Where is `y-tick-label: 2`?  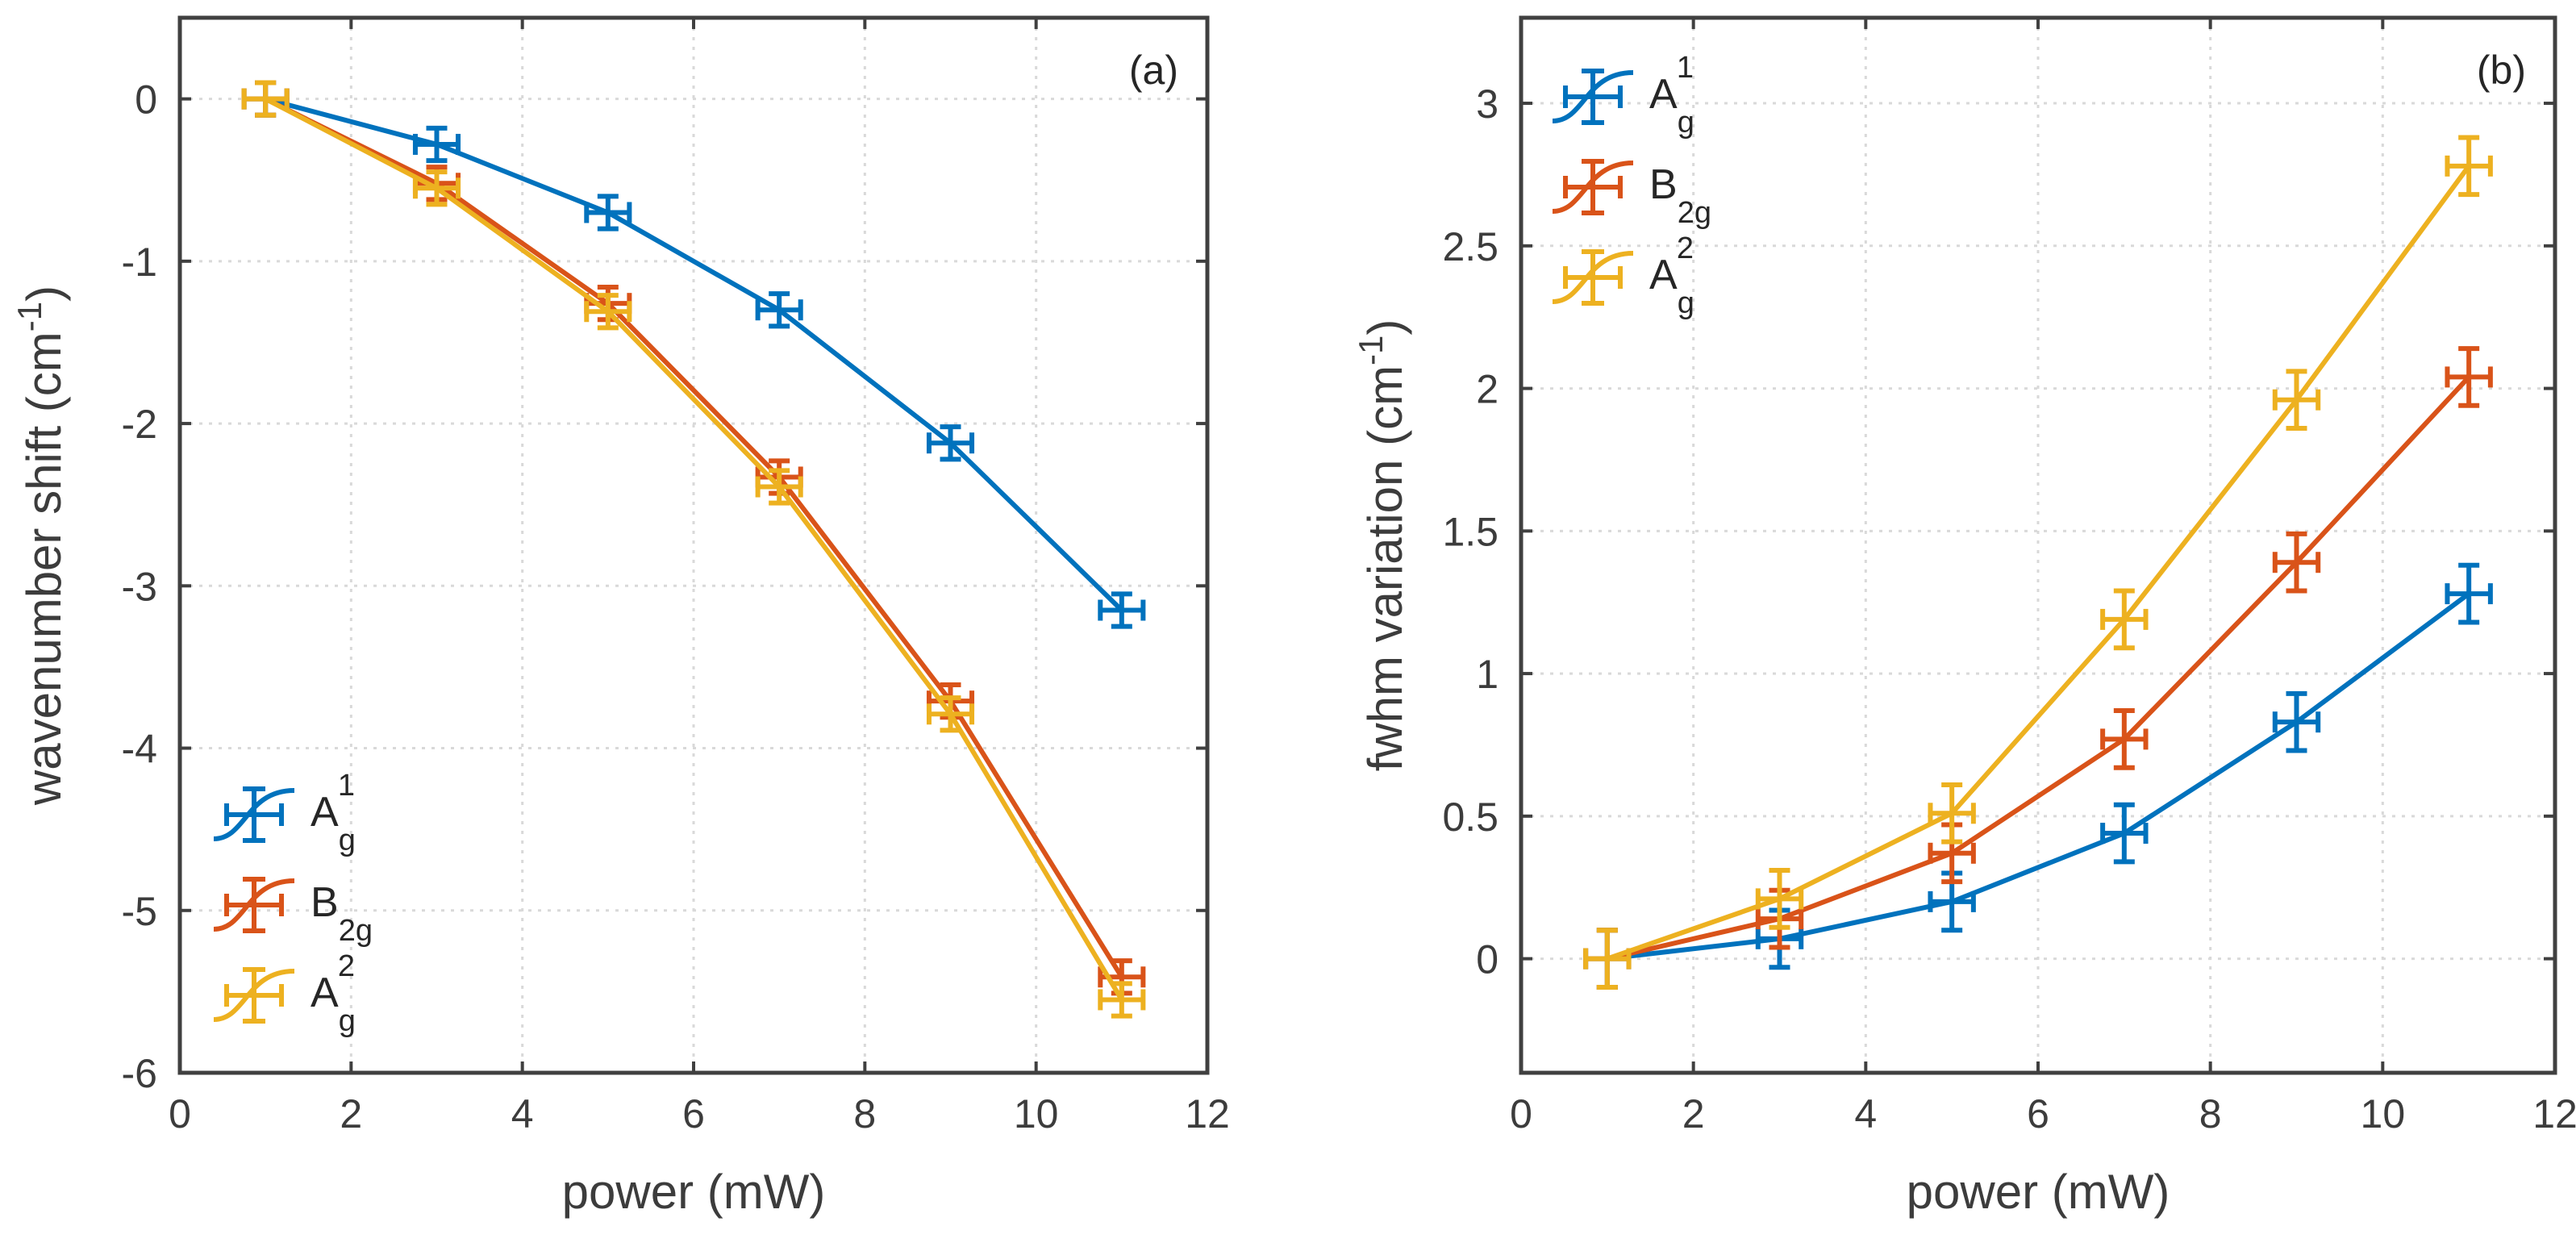 y-tick-label: 2 is located at coordinates (1487, 389).